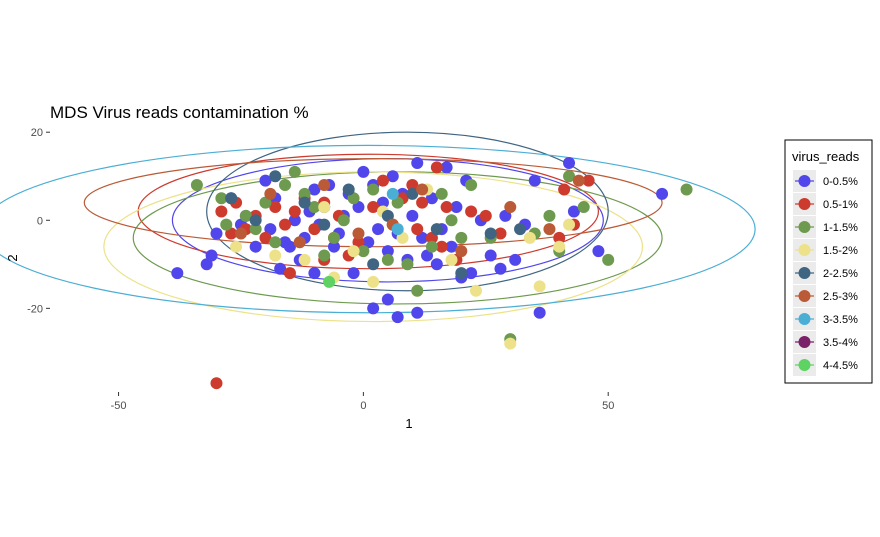  What do you see at coordinates (362, 402) in the screenshot?
I see `x-axis: -50 0 50` at bounding box center [362, 402].